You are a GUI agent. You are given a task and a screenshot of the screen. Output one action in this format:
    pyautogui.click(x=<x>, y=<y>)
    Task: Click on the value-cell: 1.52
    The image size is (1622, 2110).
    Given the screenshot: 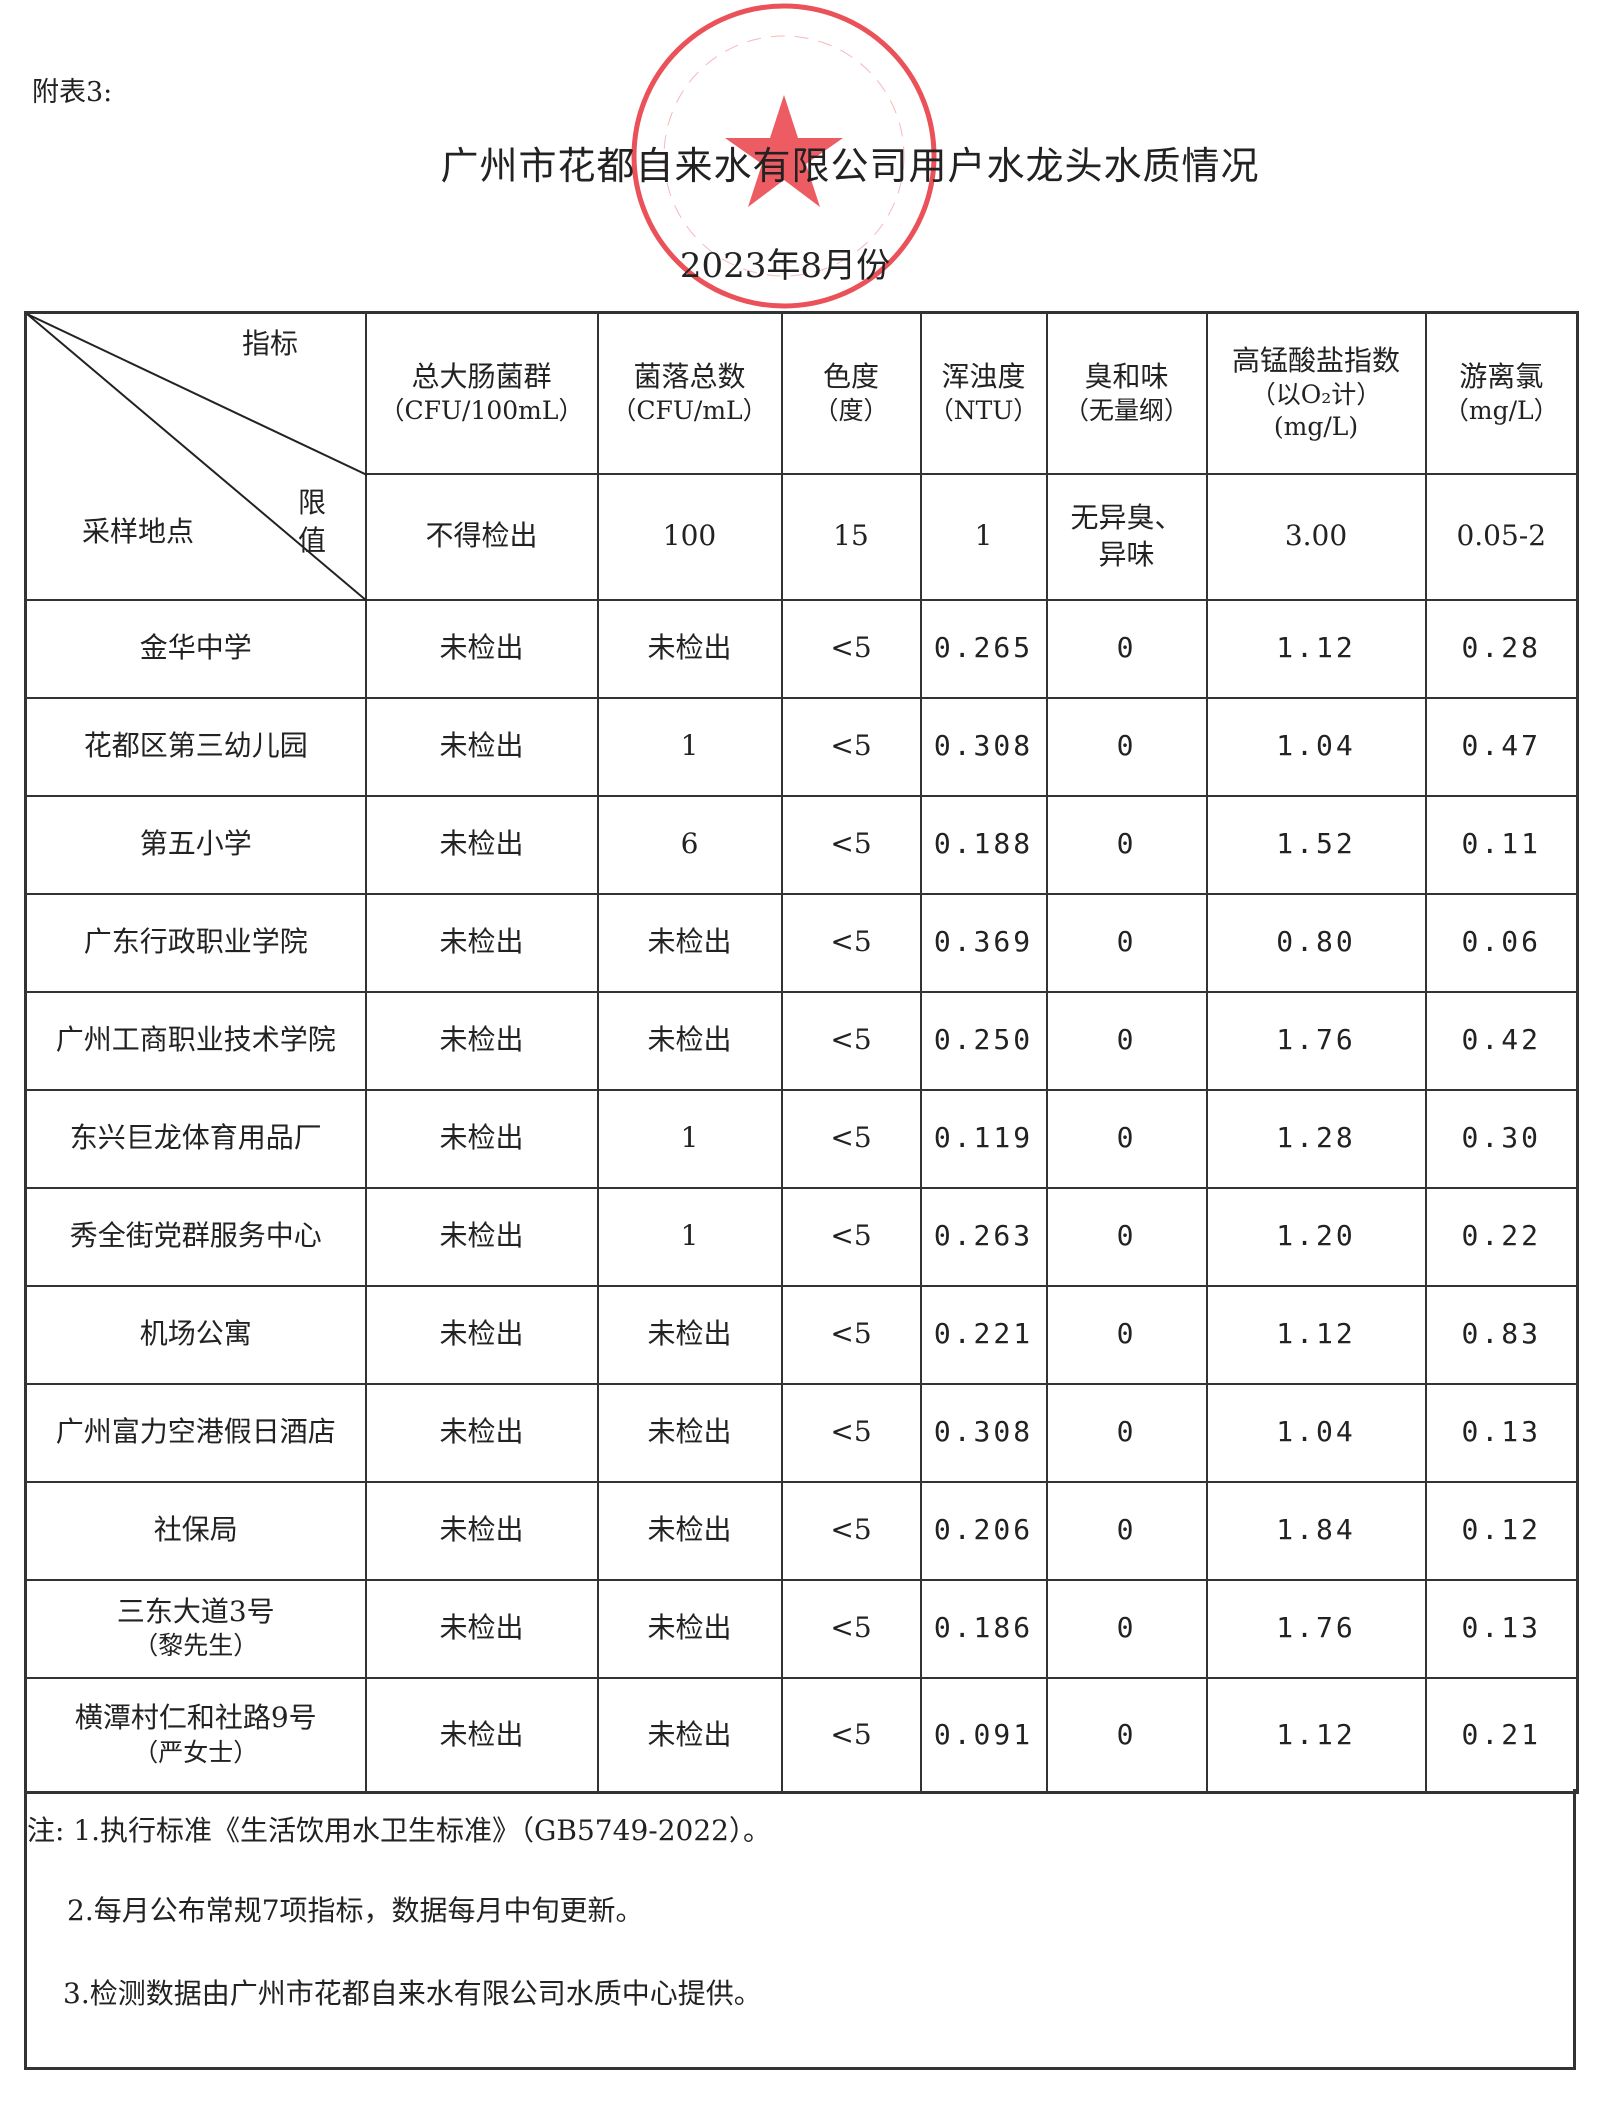 What is the action you would take?
    pyautogui.click(x=1316, y=844)
    